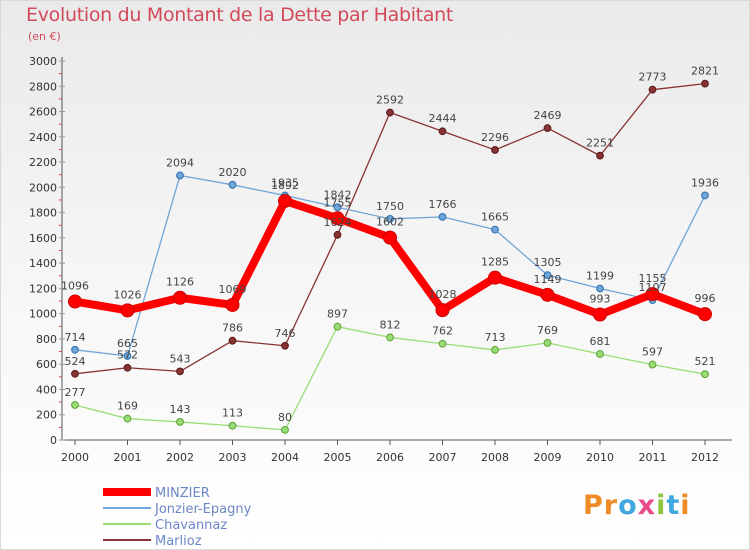 The image size is (750, 550). What do you see at coordinates (44, 36) in the screenshot?
I see `chart-subtitle: (en €)` at bounding box center [44, 36].